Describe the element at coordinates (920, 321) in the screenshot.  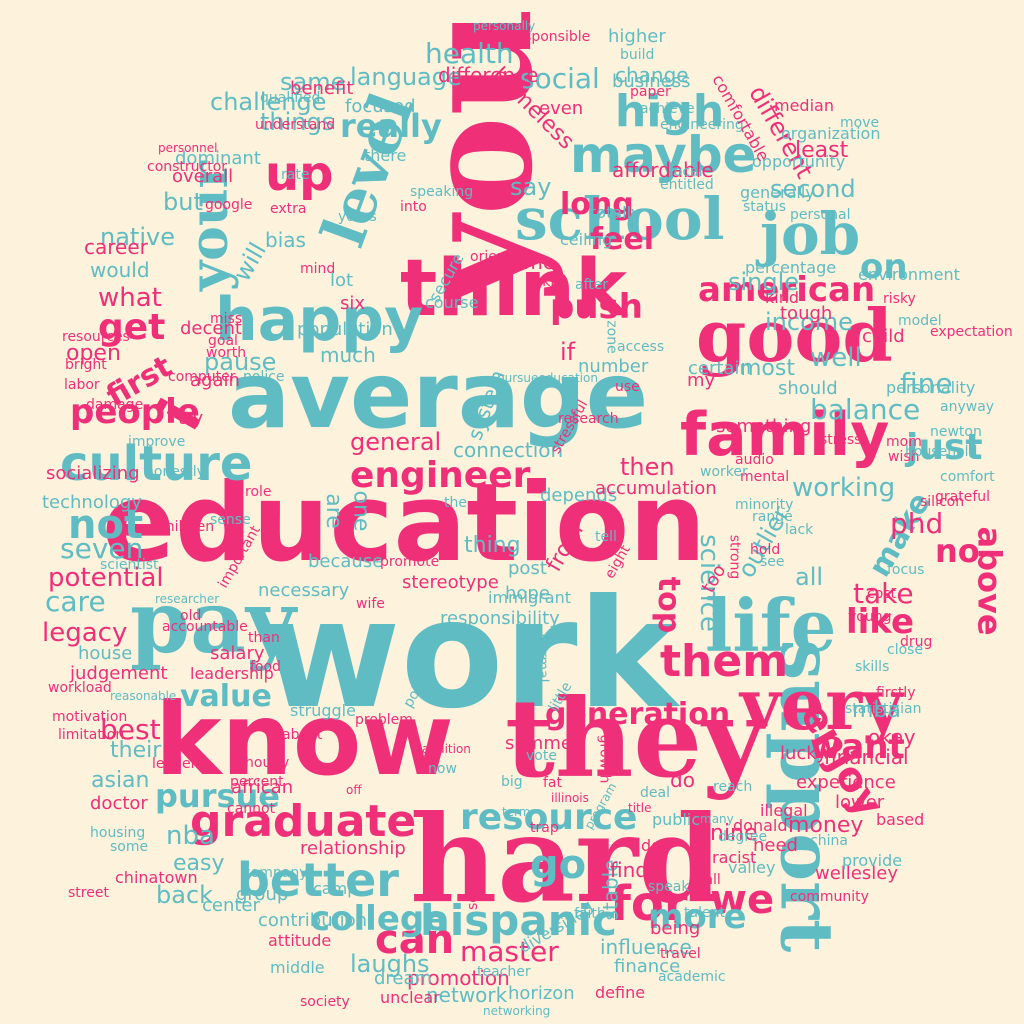
I see `word-model: model` at that location.